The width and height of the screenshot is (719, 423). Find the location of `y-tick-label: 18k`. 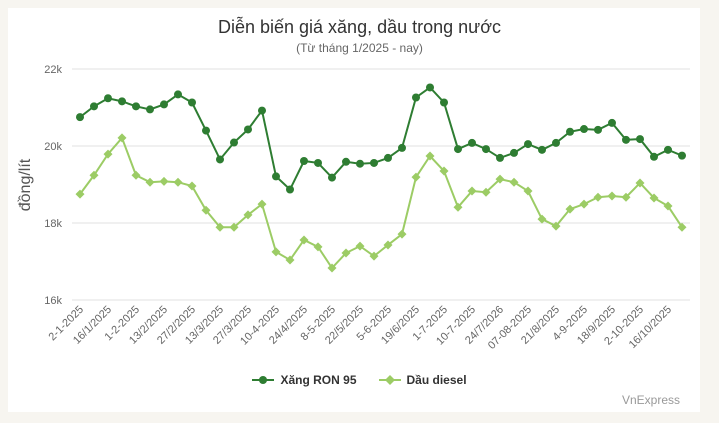

y-tick-label: 18k is located at coordinates (53, 224).